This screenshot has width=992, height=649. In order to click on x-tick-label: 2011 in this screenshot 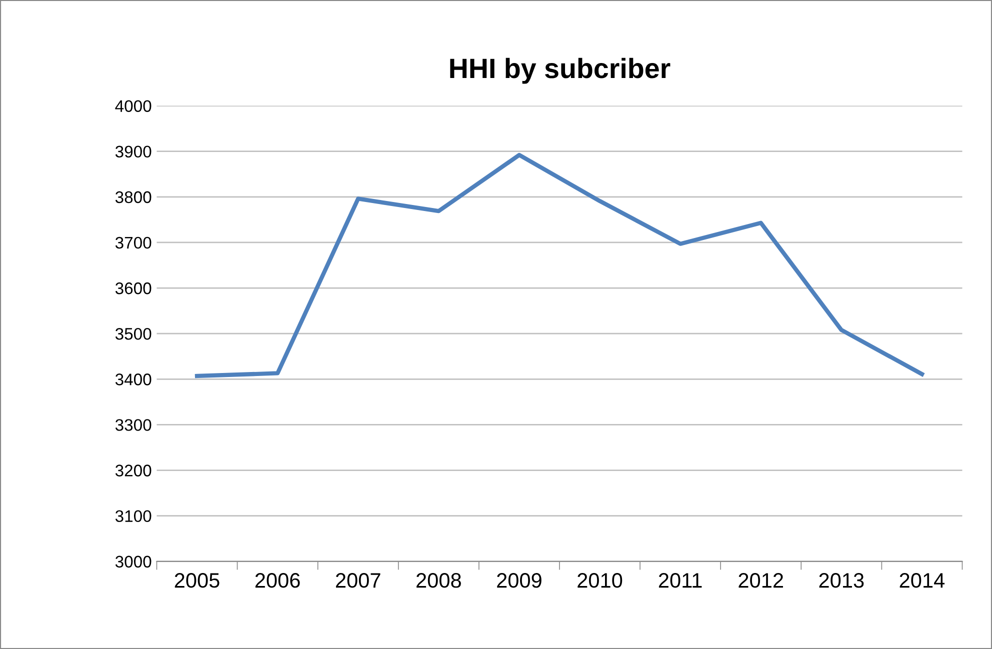, I will do `click(680, 580)`.